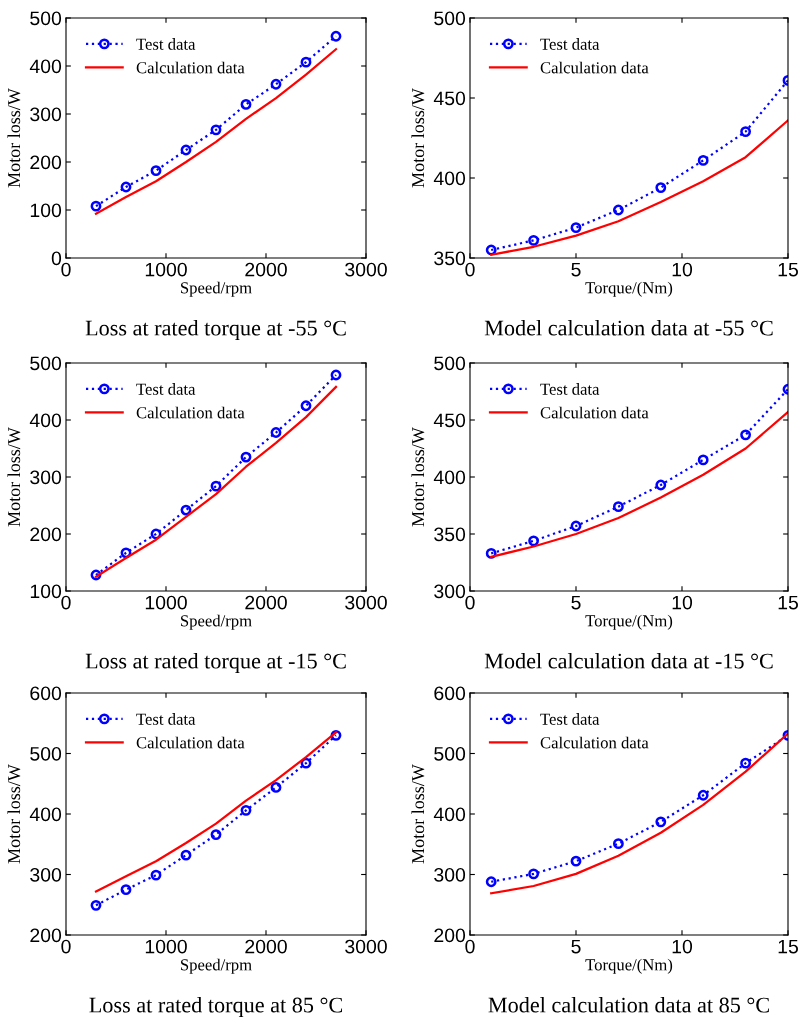  What do you see at coordinates (216, 1007) in the screenshot?
I see `text: Loss at rated torque at 85 °C` at bounding box center [216, 1007].